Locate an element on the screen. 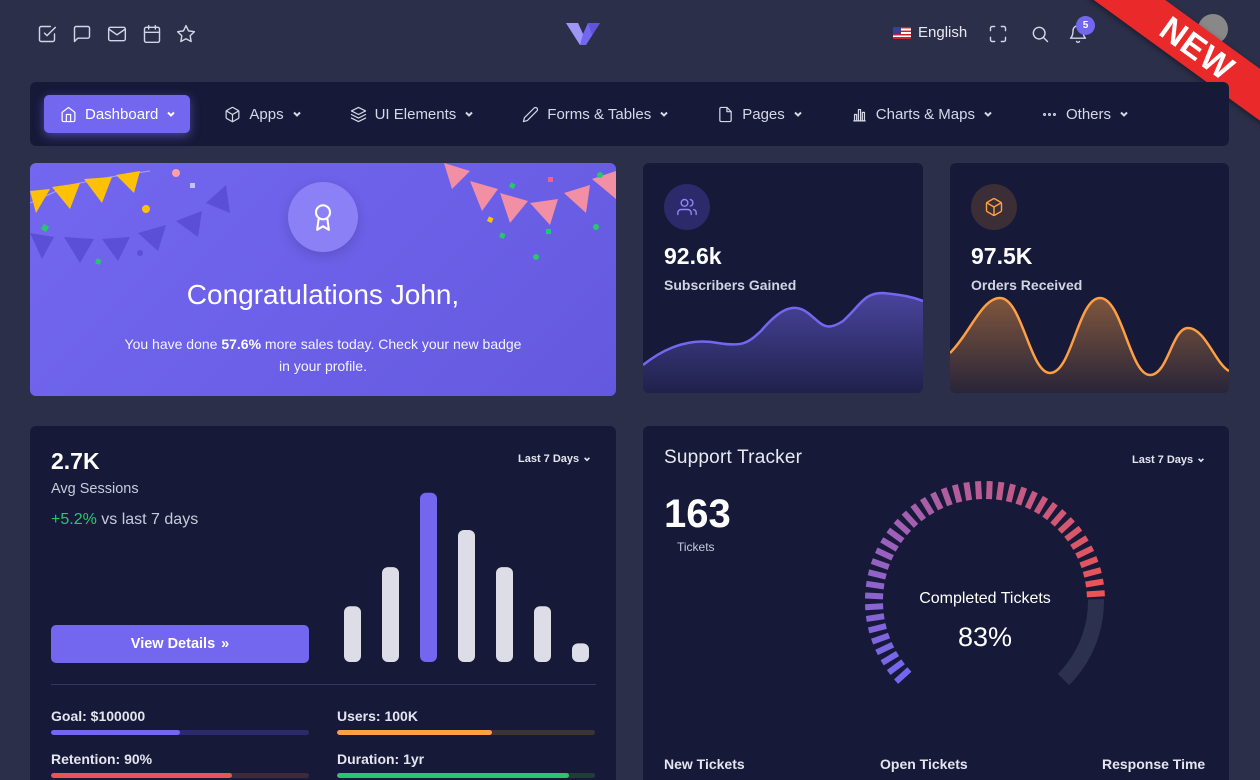  nav-item-label: Dashboard is located at coordinates (122, 114).